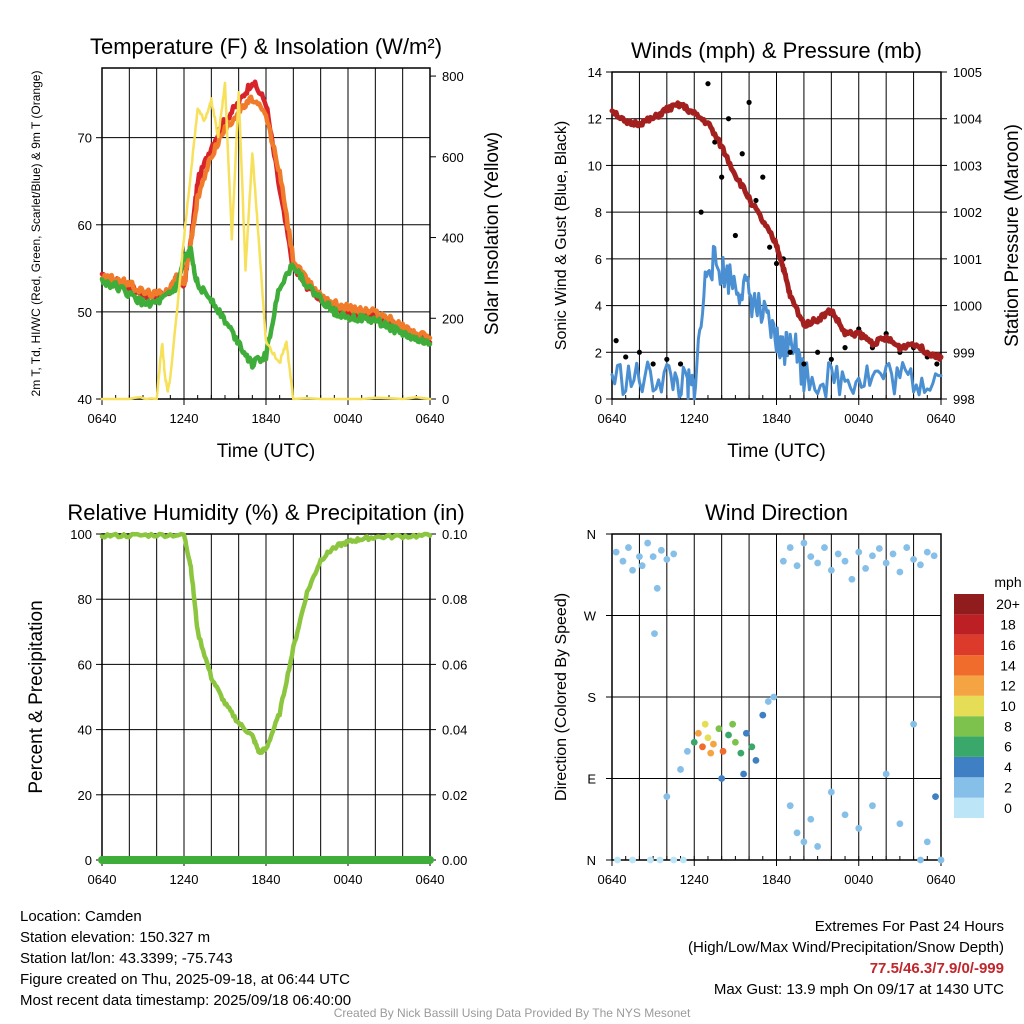 The image size is (1024, 1024). Describe the element at coordinates (115, 937) in the screenshot. I see `elevation-text: Station elevation: 150.327 m` at that location.